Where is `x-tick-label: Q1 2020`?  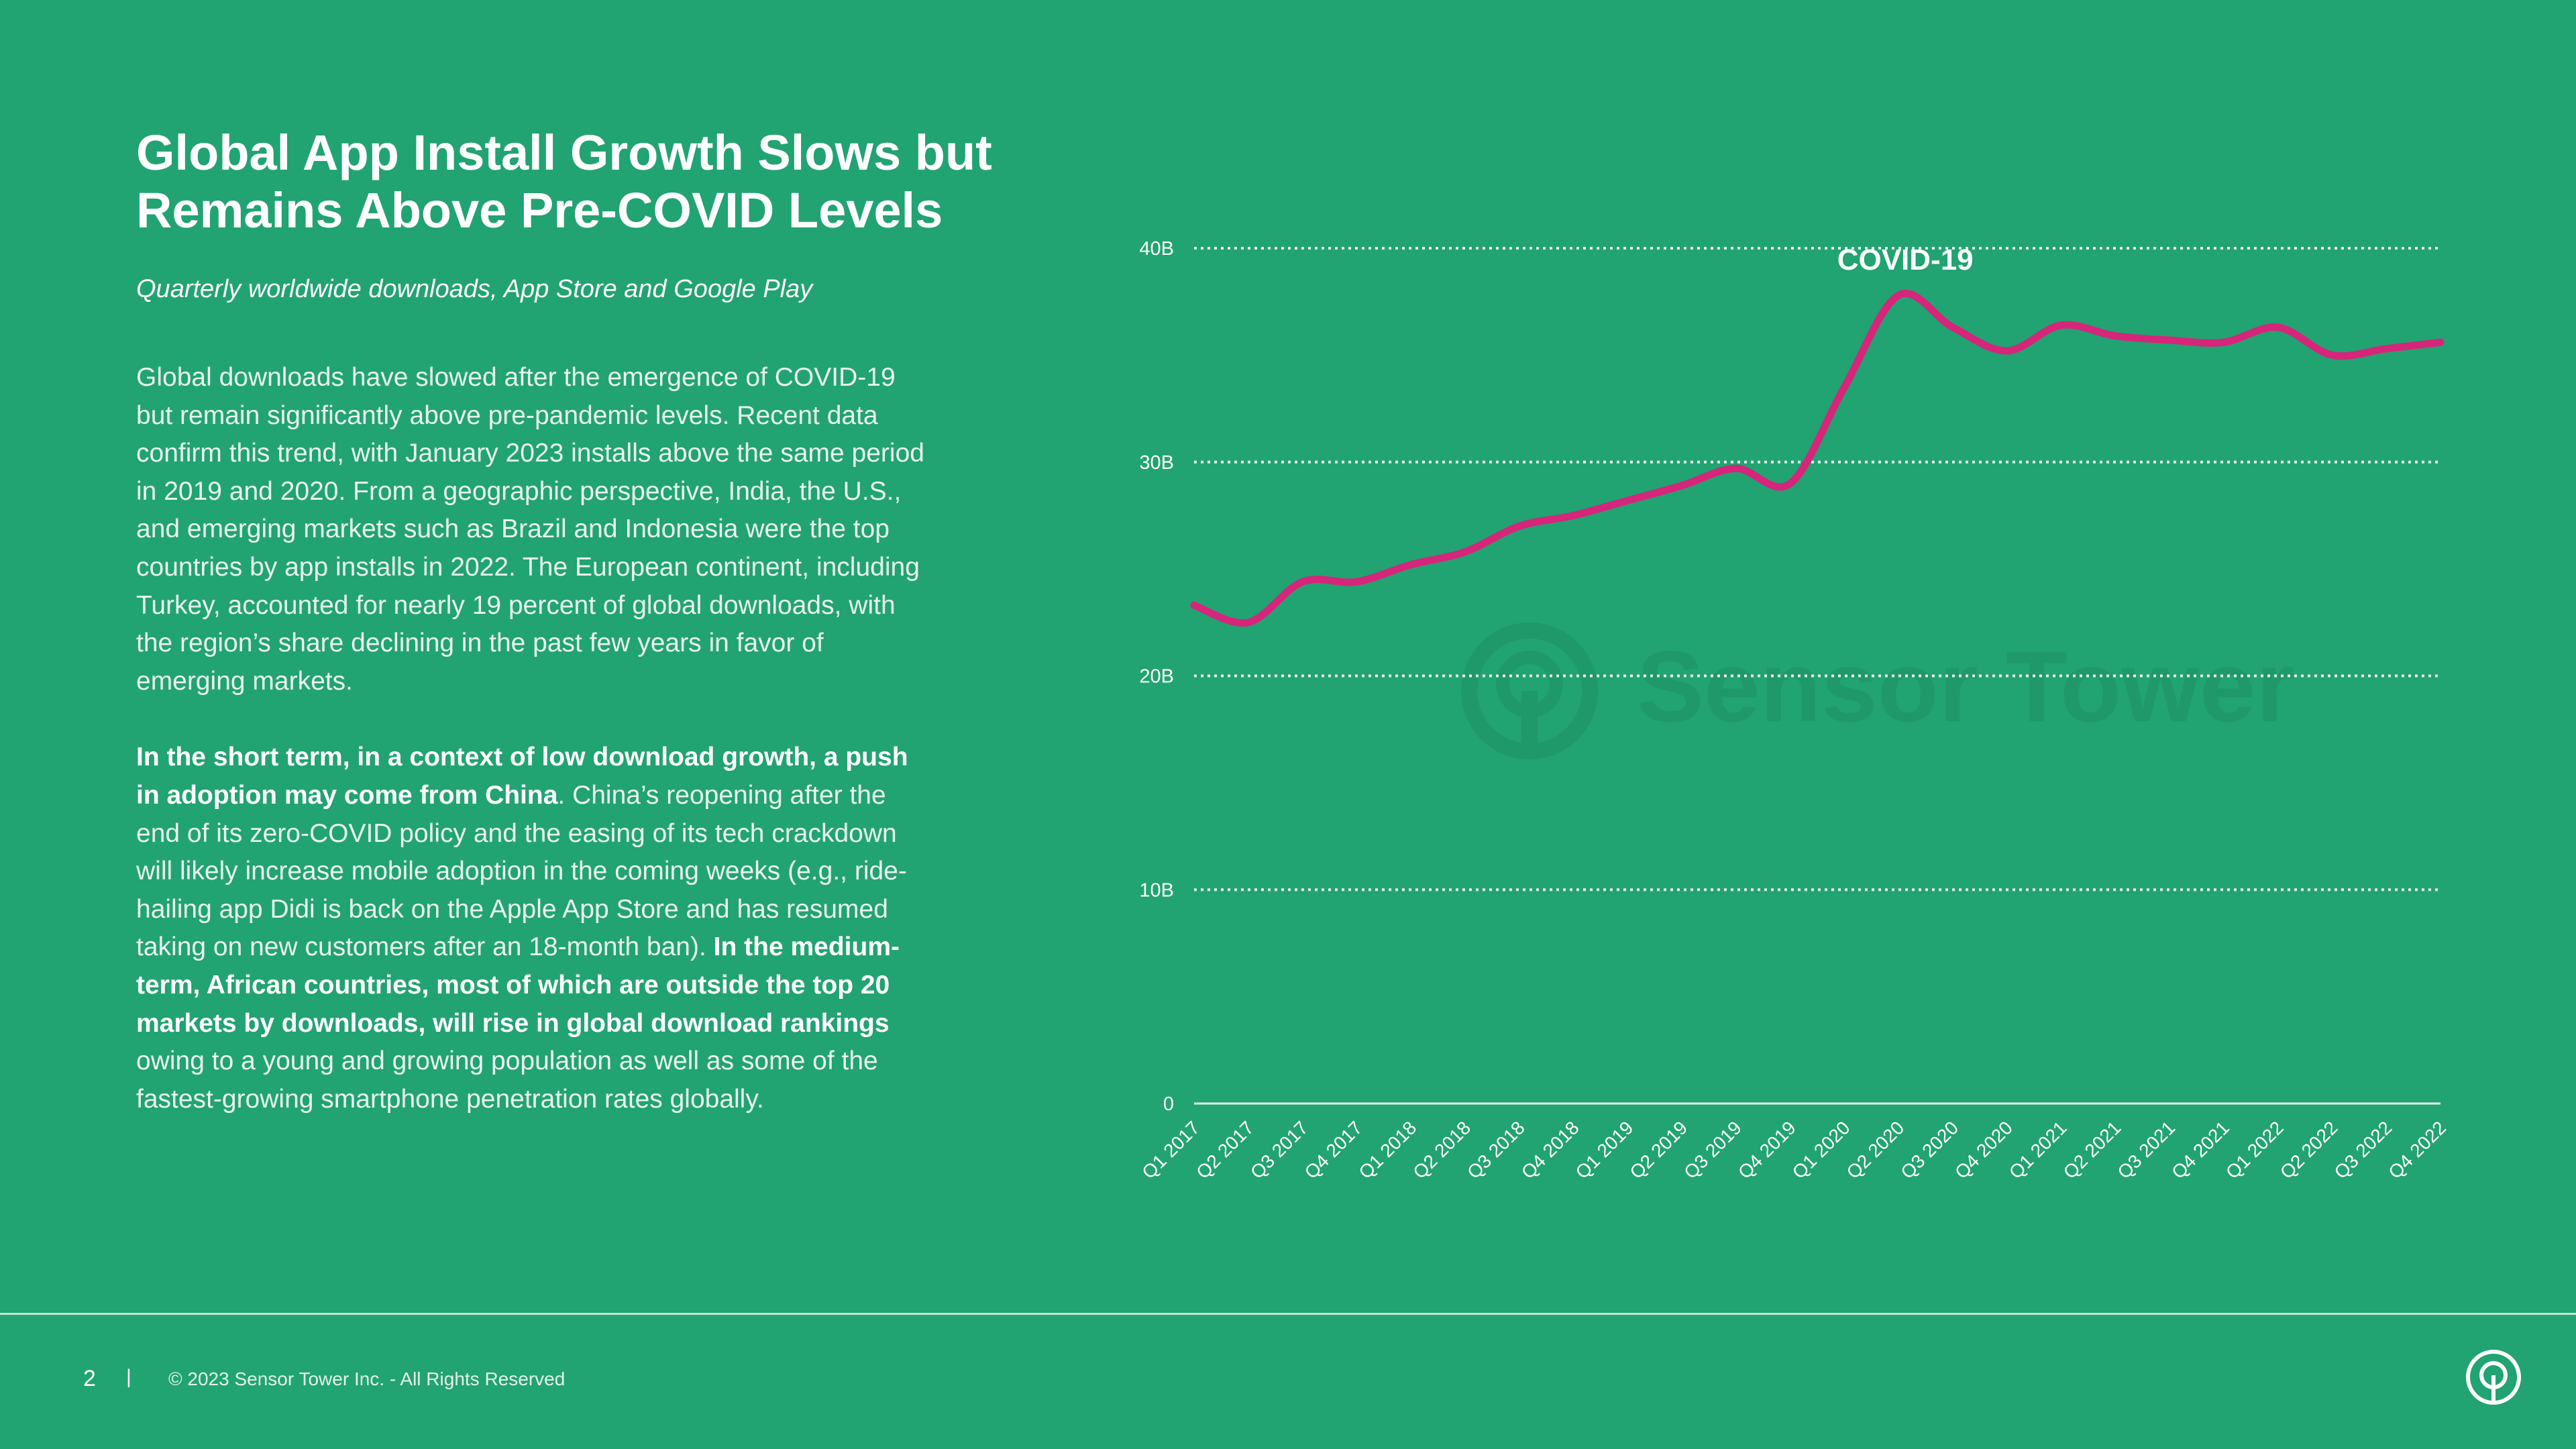 x-tick-label: Q1 2020 is located at coordinates (1821, 1150).